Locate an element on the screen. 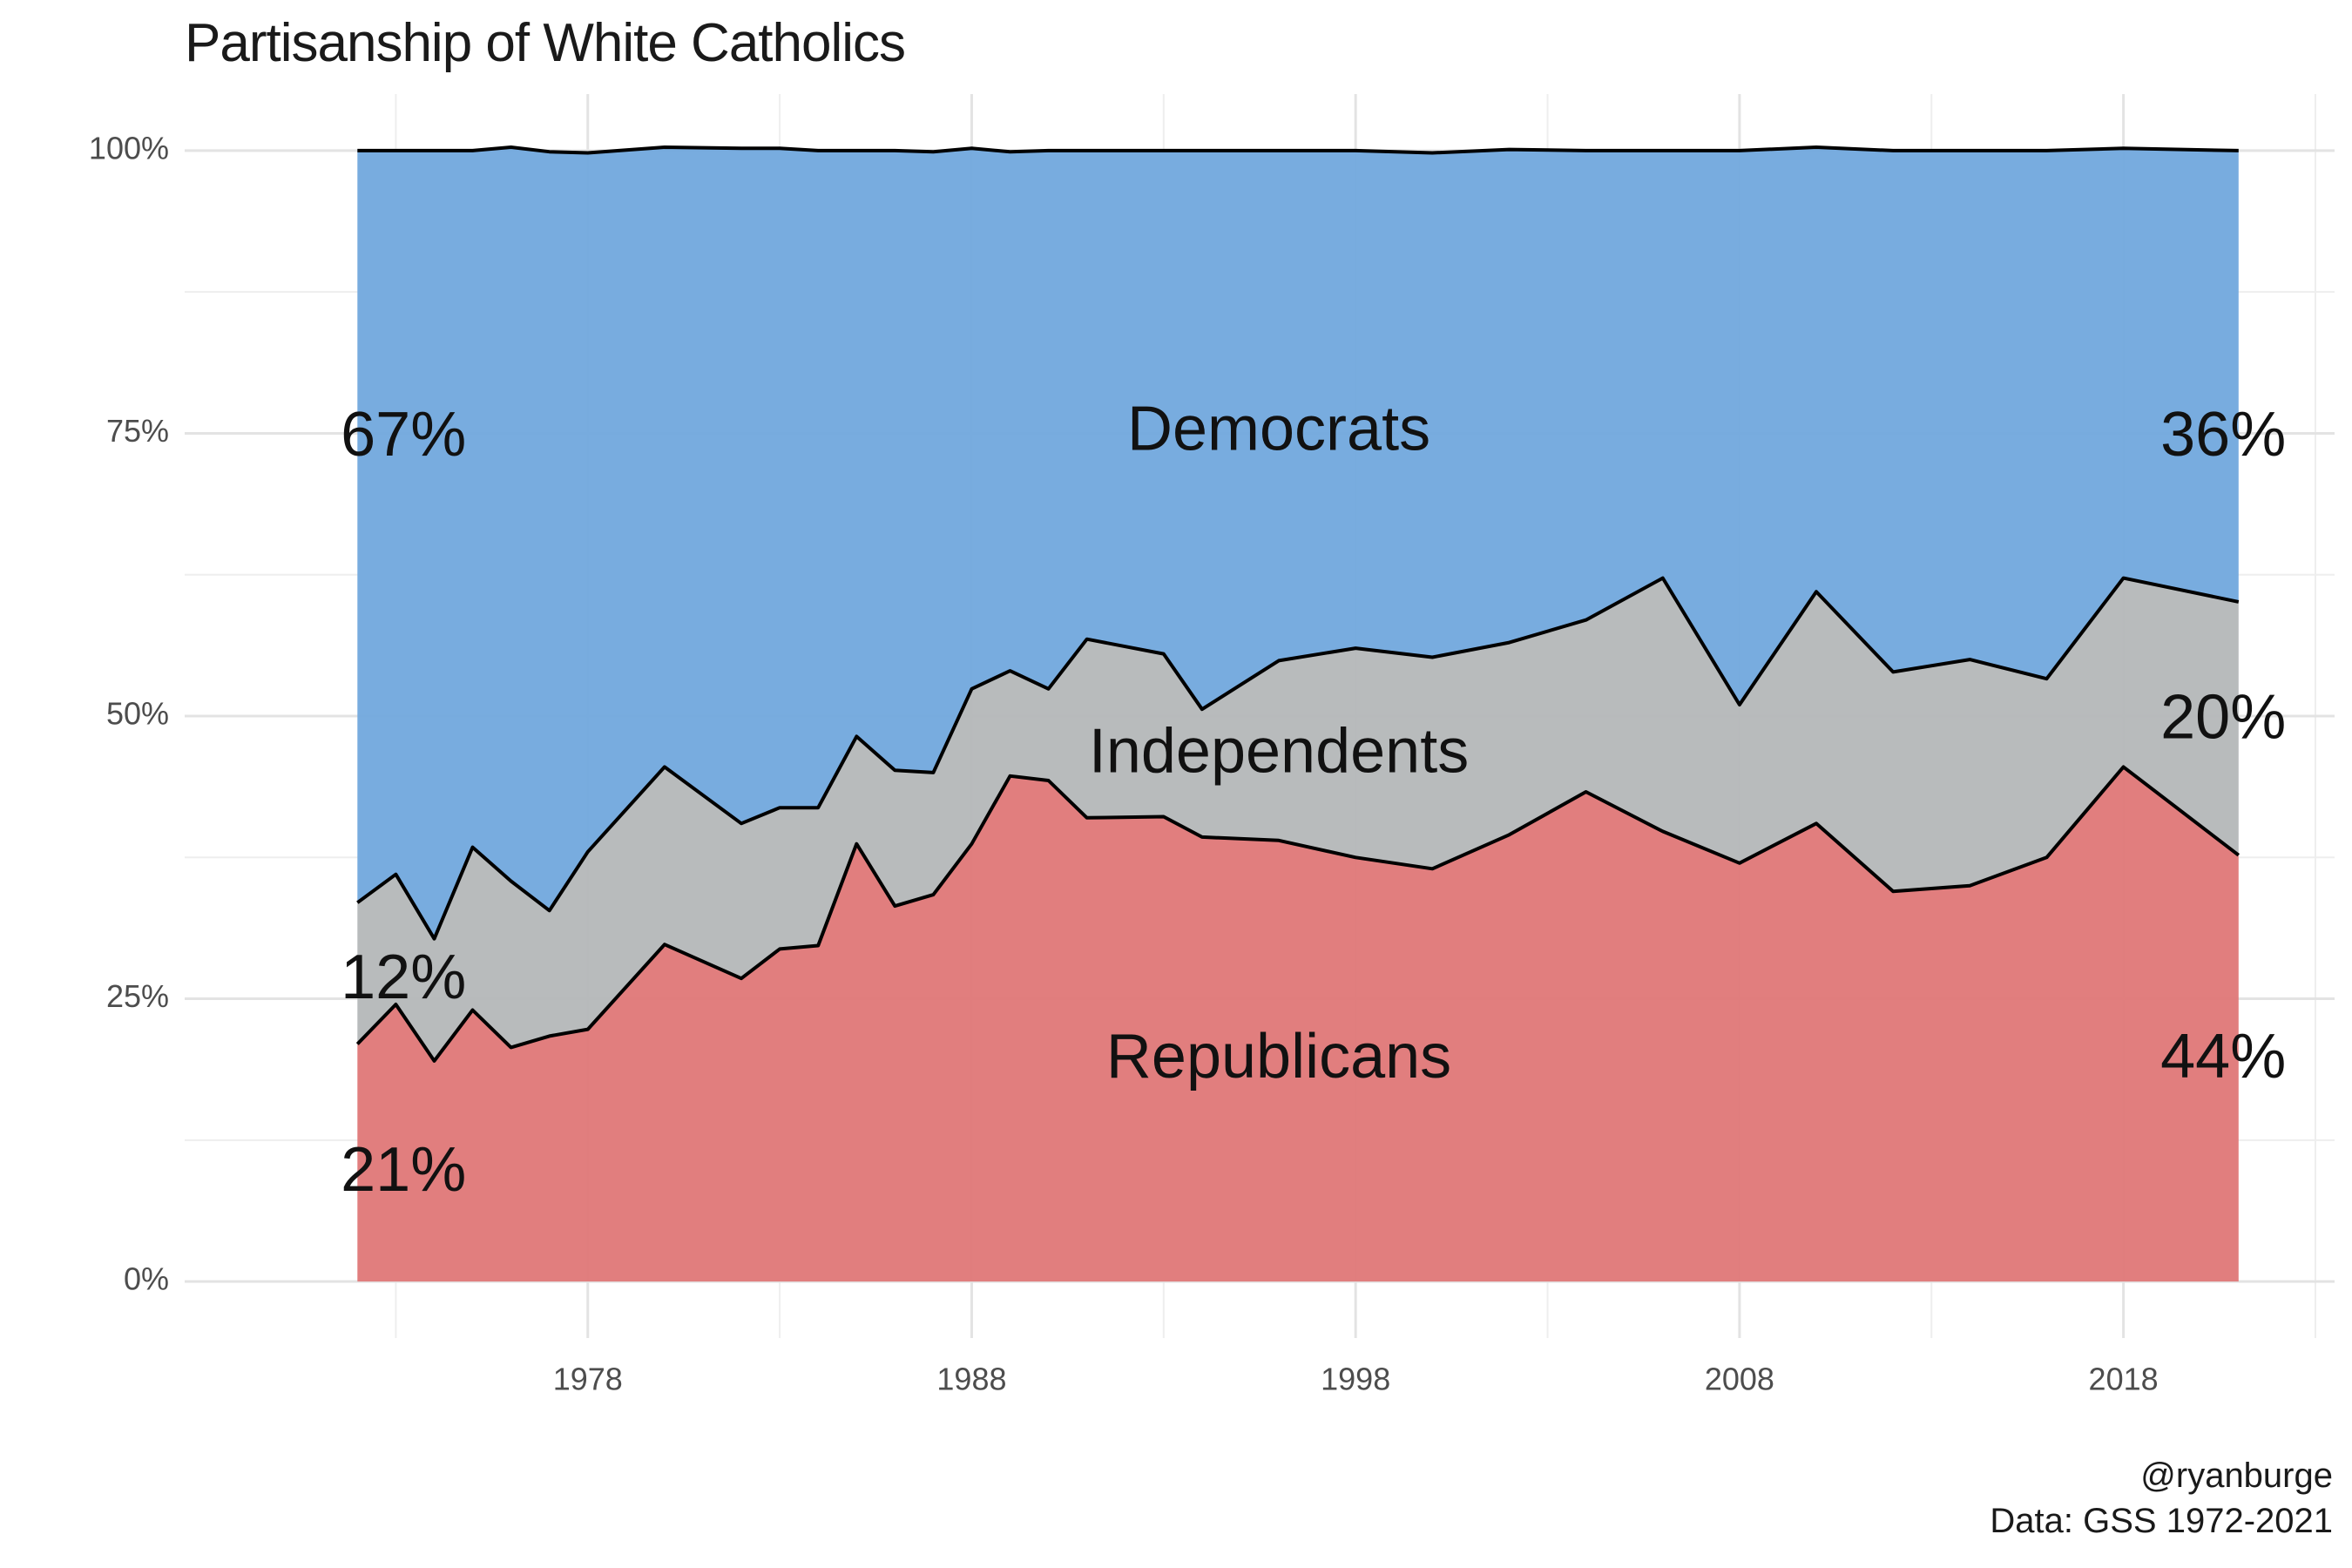 Image resolution: width=2352 pixels, height=1568 pixels. y-tick-label: 100% is located at coordinates (129, 148).